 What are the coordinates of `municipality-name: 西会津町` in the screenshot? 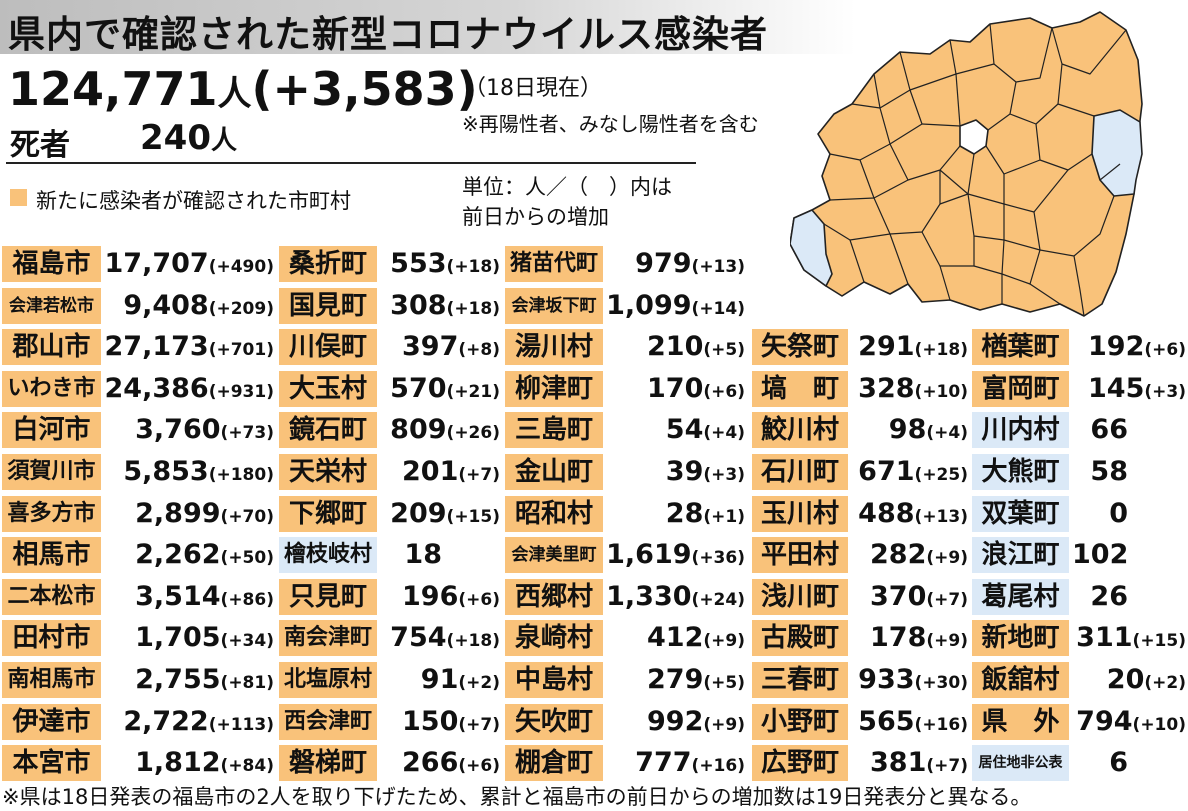 It's located at (328, 722).